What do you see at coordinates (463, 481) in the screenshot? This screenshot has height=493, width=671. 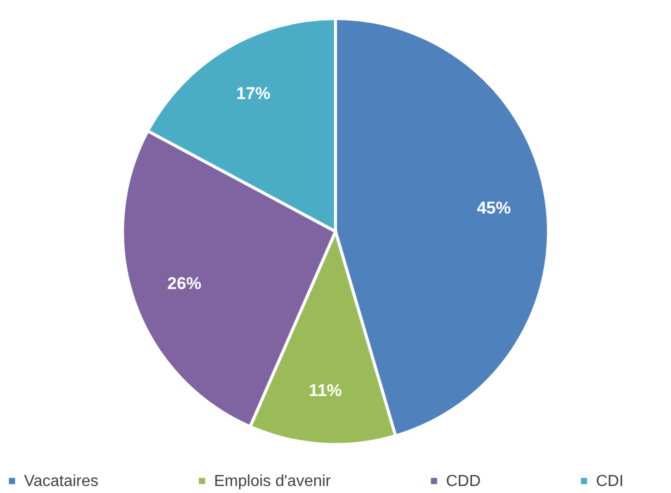 I see `legend-label: CDD` at bounding box center [463, 481].